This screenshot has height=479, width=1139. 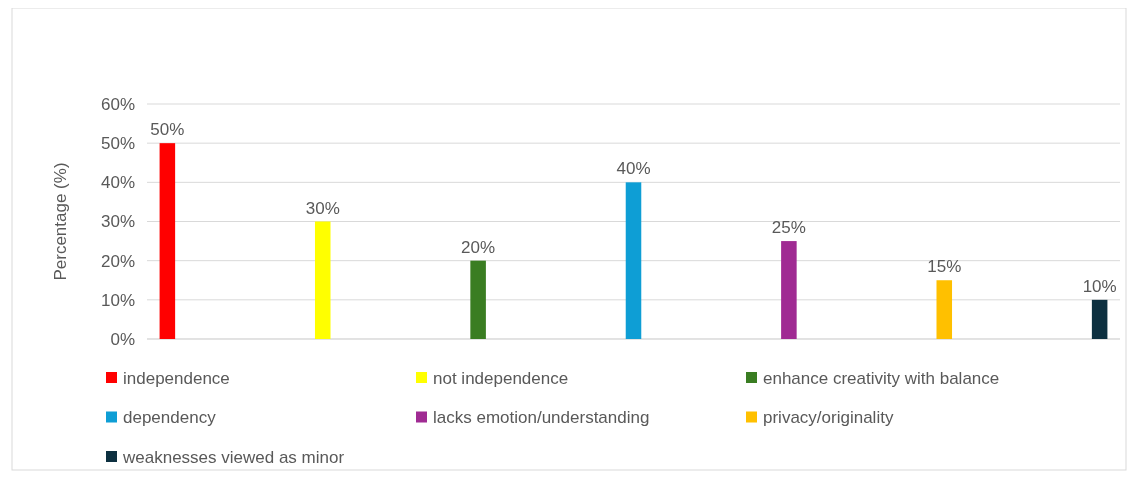 I want to click on y-axis-title: Percentage (%), so click(x=60, y=221).